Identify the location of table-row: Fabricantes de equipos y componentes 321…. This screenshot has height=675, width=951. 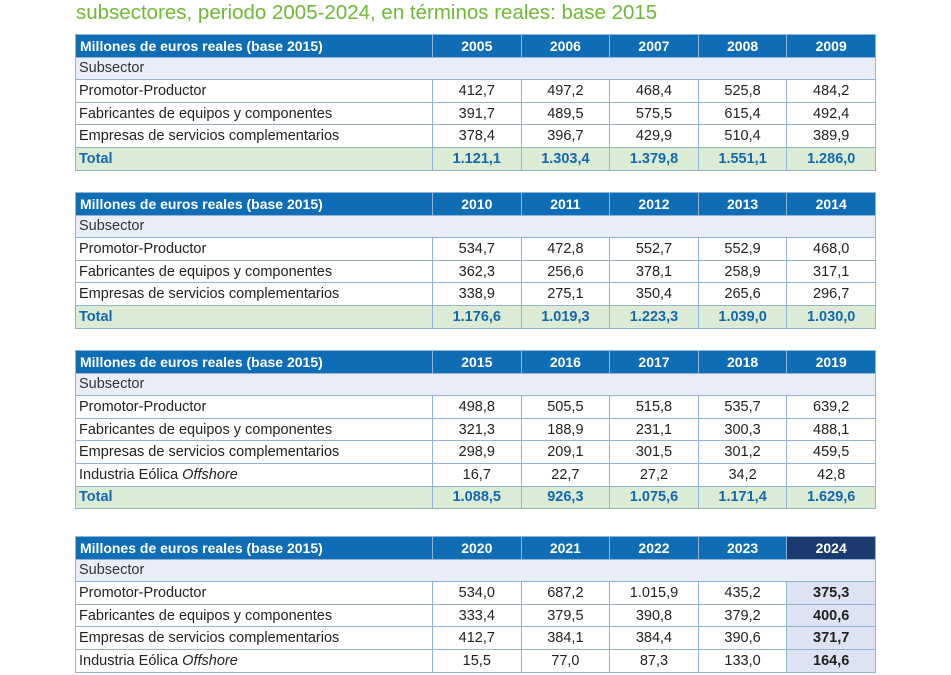
(475, 429).